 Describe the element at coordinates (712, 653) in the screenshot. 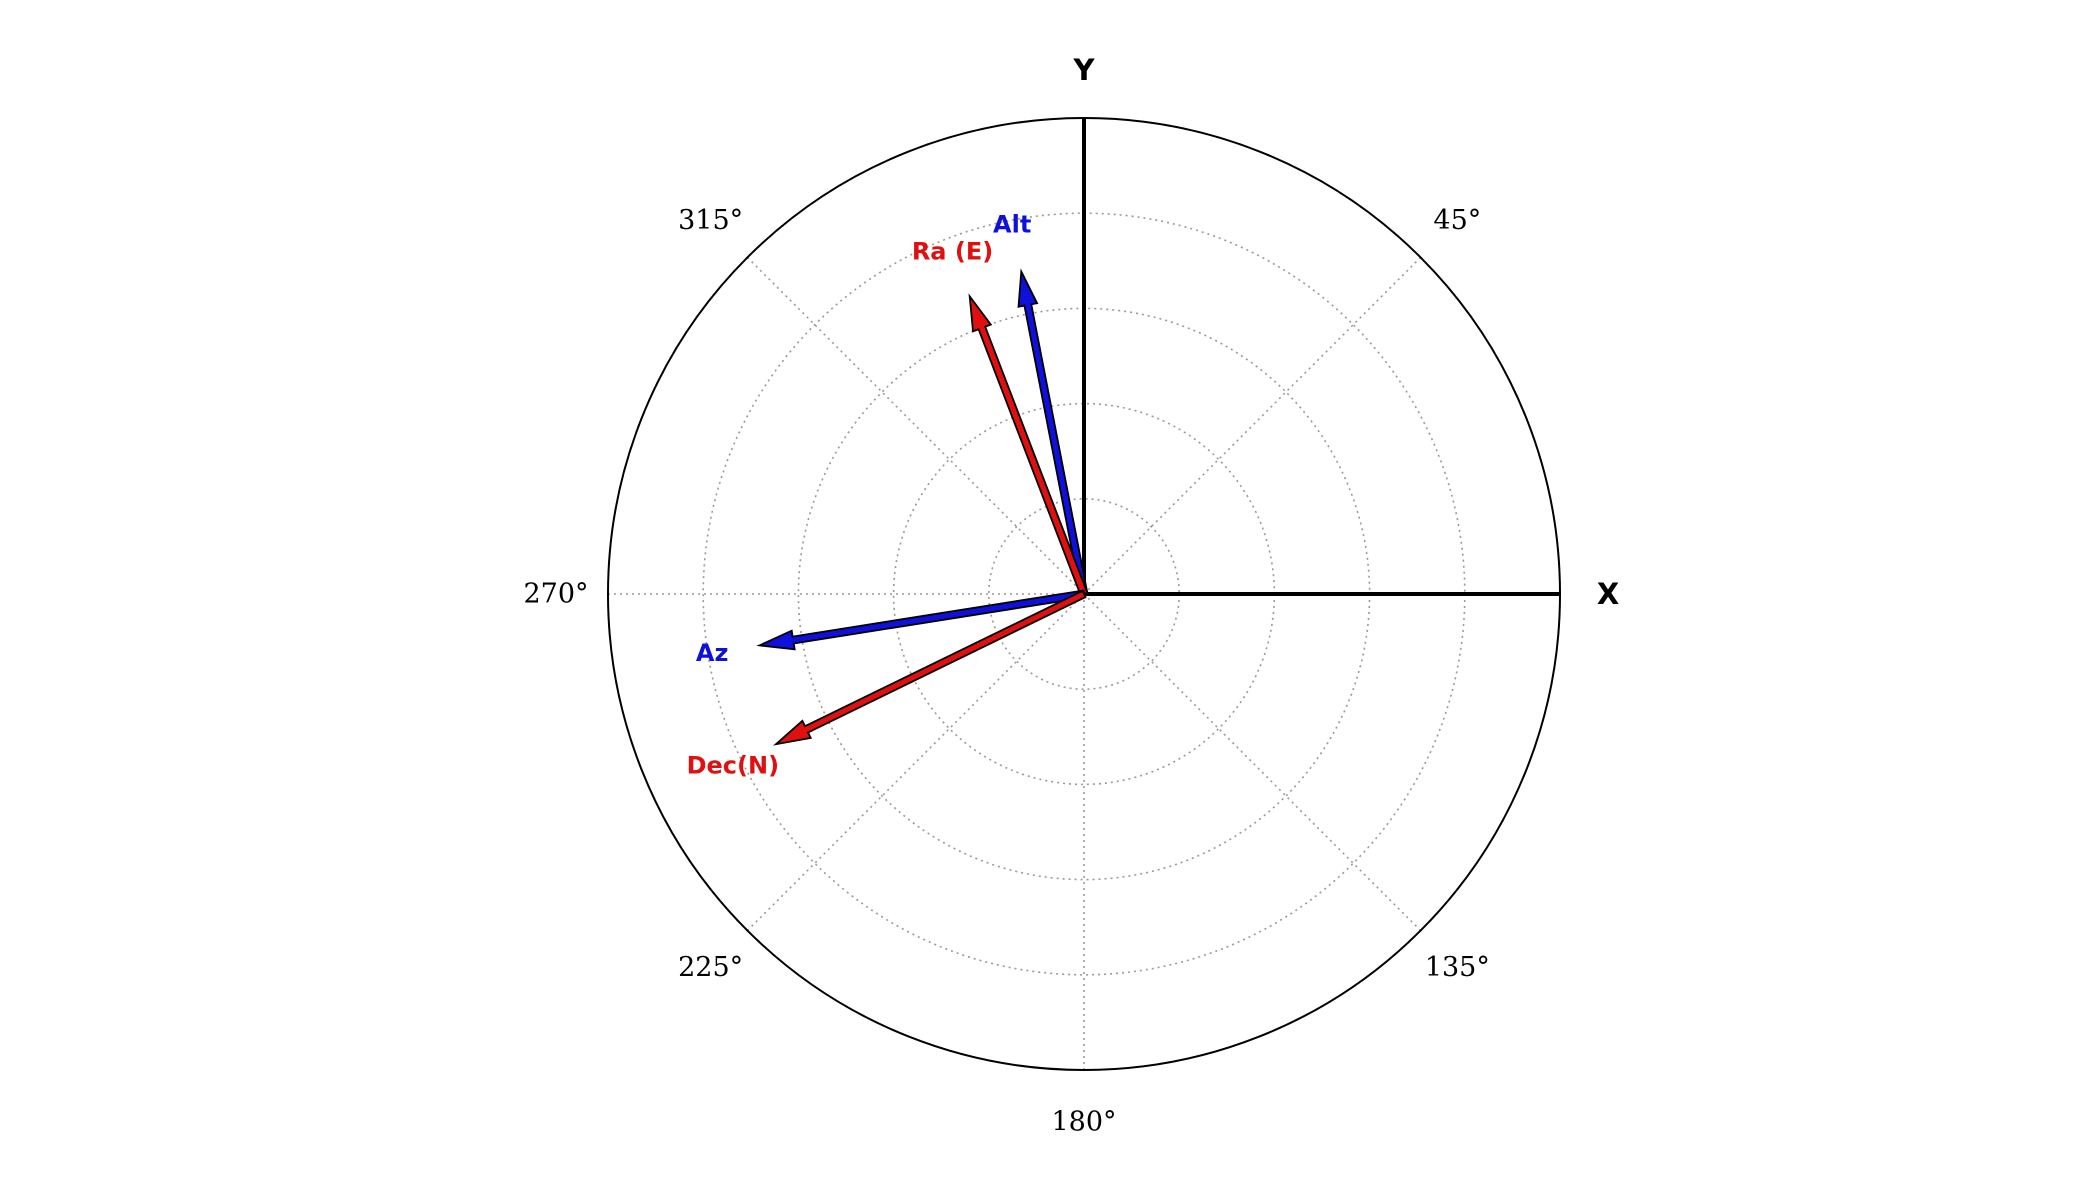

I see `vector-label-az: Az` at that location.